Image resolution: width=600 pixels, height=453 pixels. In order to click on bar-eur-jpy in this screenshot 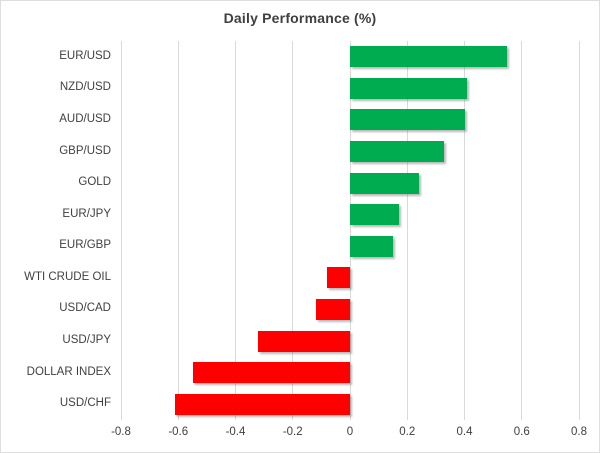, I will do `click(374, 215)`.